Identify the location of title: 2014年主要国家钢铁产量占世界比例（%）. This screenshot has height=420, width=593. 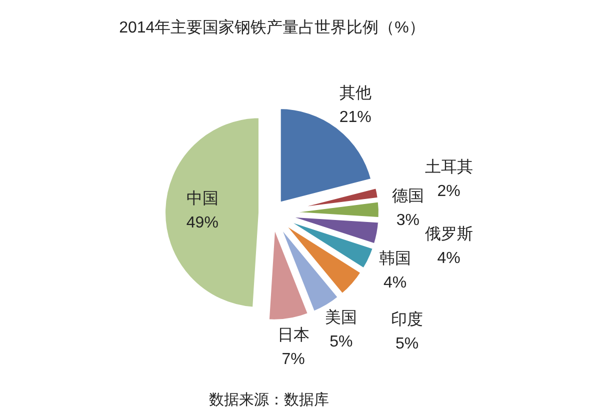
(272, 28).